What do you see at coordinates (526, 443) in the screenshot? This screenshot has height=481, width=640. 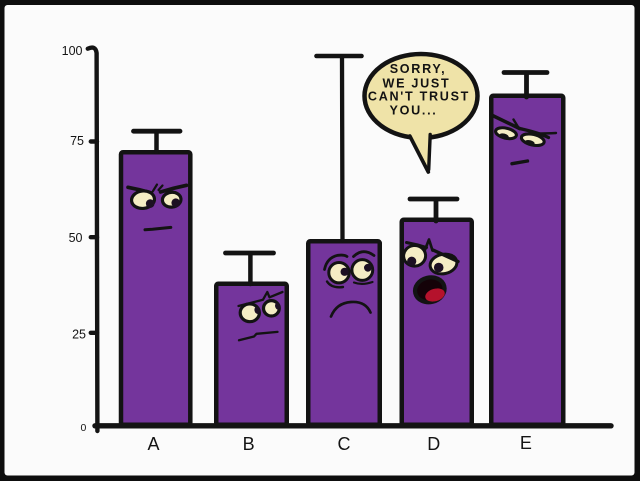 I see `svg-text: E` at bounding box center [526, 443].